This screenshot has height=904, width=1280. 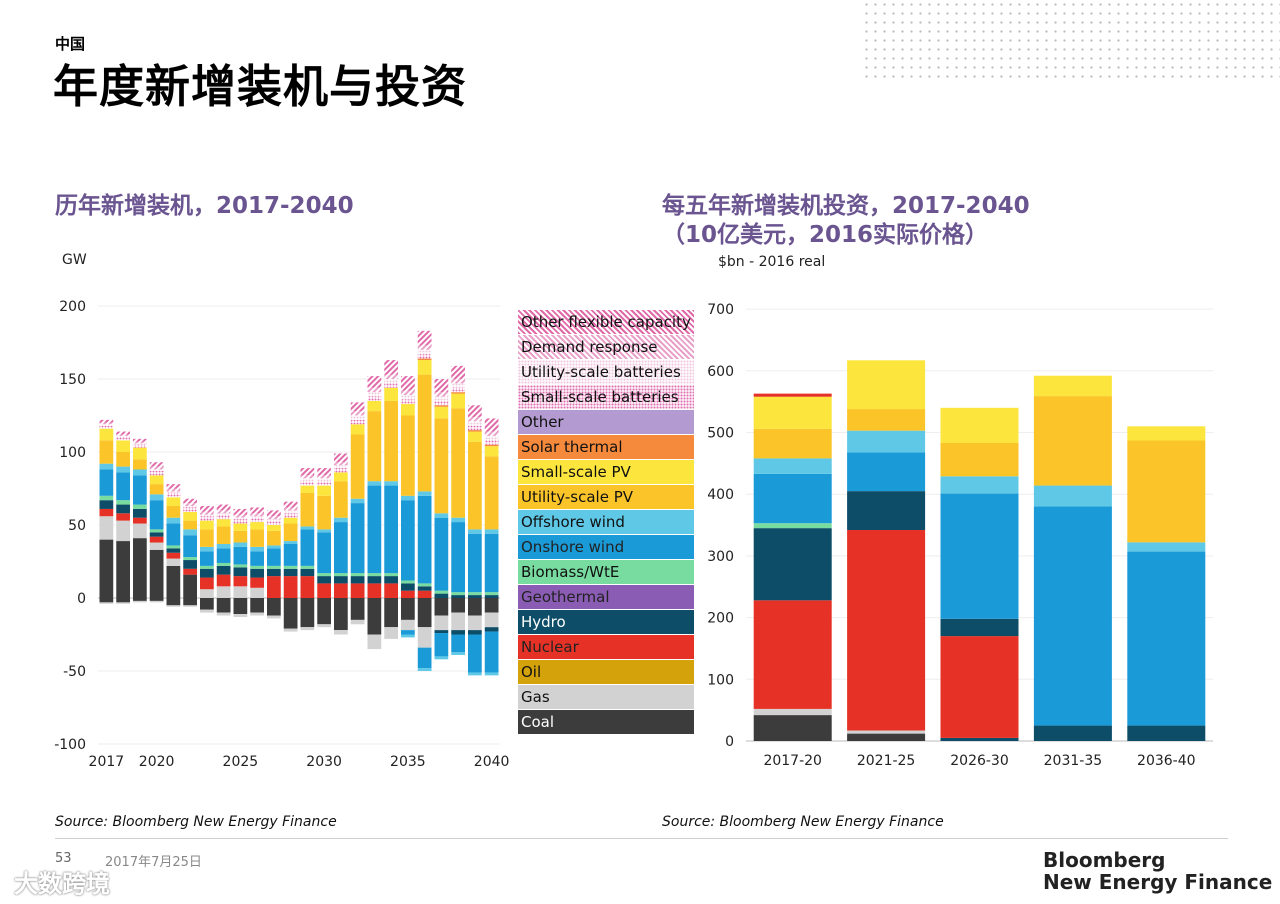 What do you see at coordinates (391, 376) in the screenshot?
I see `bar-demand-response-2034` at bounding box center [391, 376].